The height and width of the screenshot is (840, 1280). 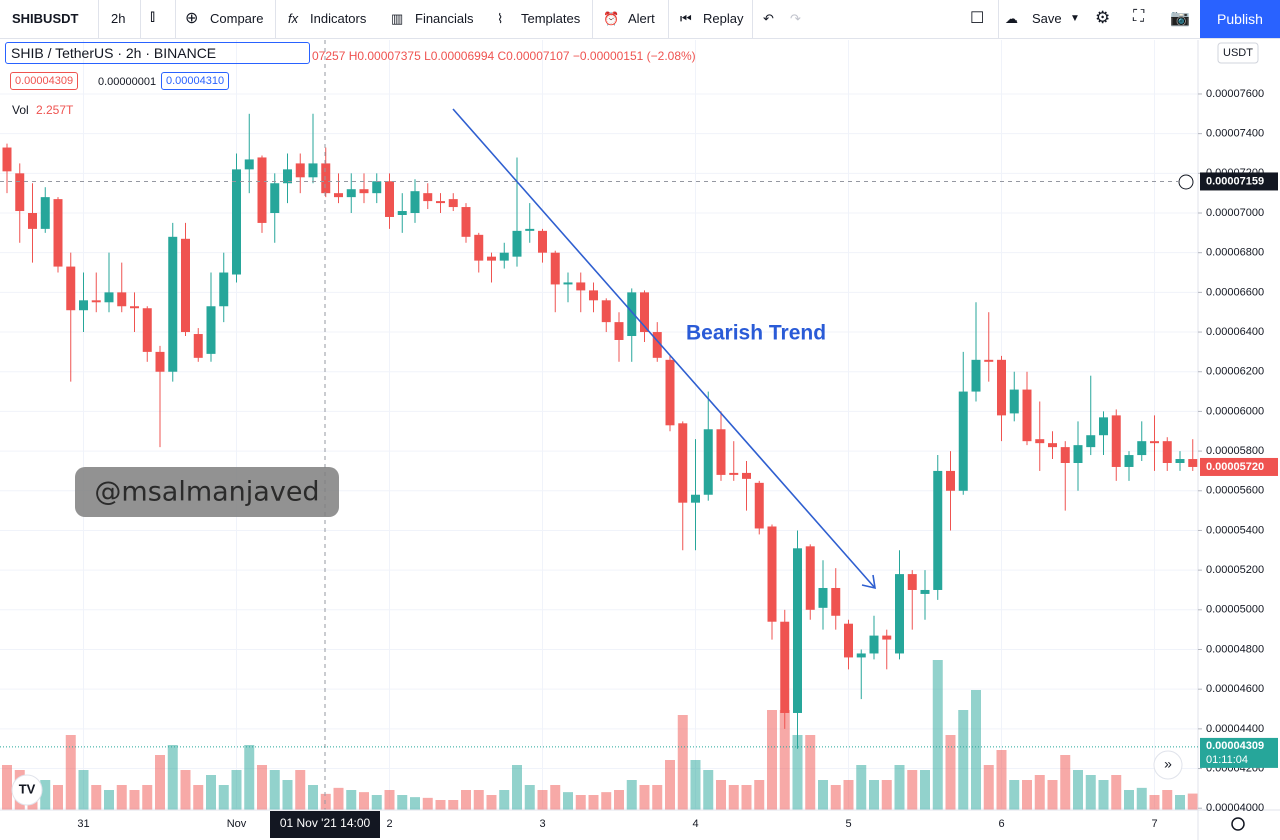 What do you see at coordinates (977, 18) in the screenshot?
I see `layout-icon: ☐` at bounding box center [977, 18].